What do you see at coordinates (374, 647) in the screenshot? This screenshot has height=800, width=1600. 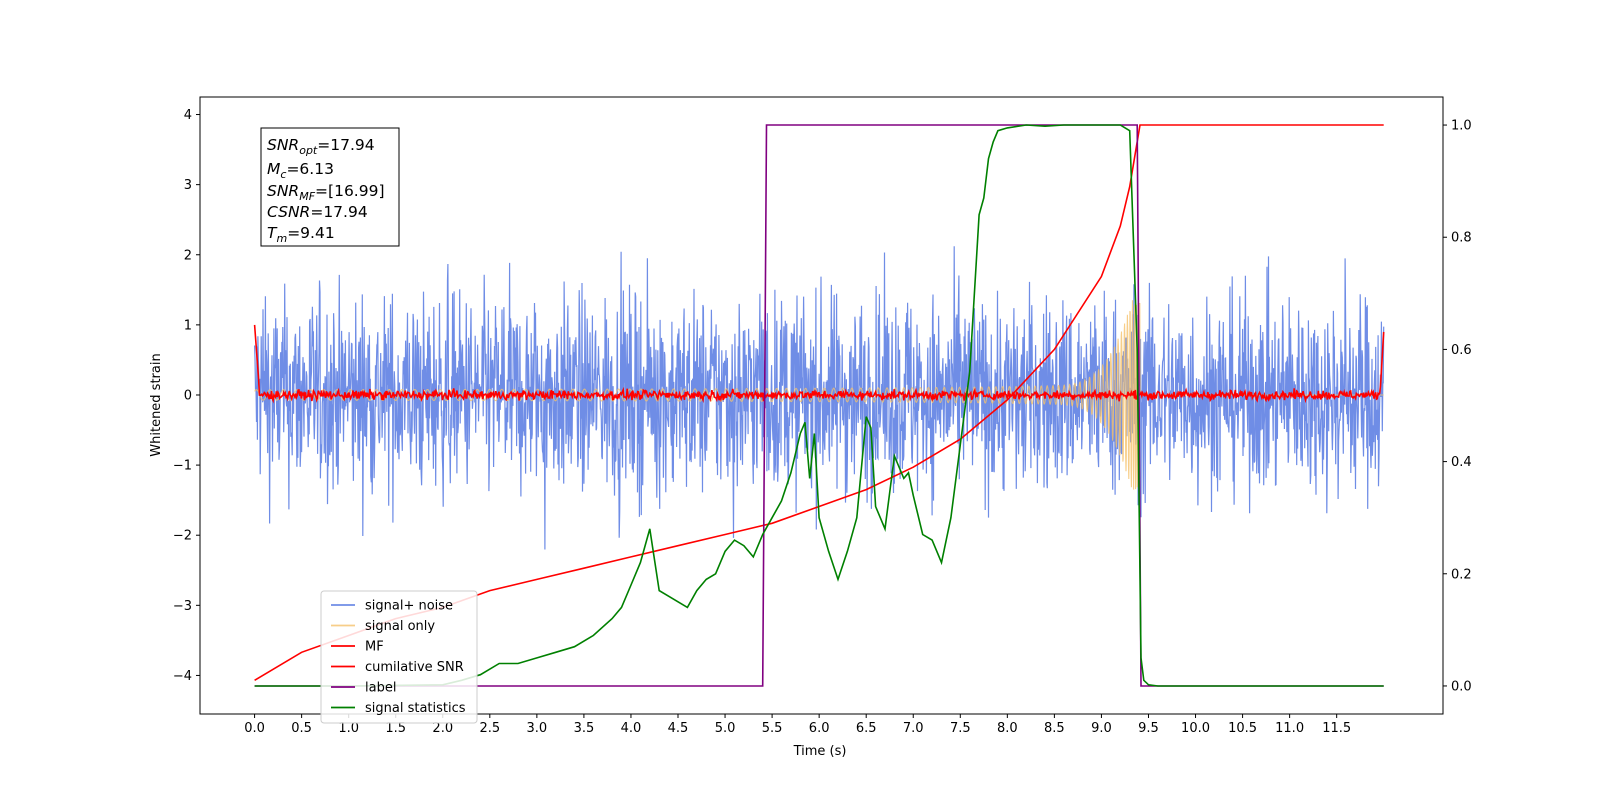 I see `legend-label: MF` at bounding box center [374, 647].